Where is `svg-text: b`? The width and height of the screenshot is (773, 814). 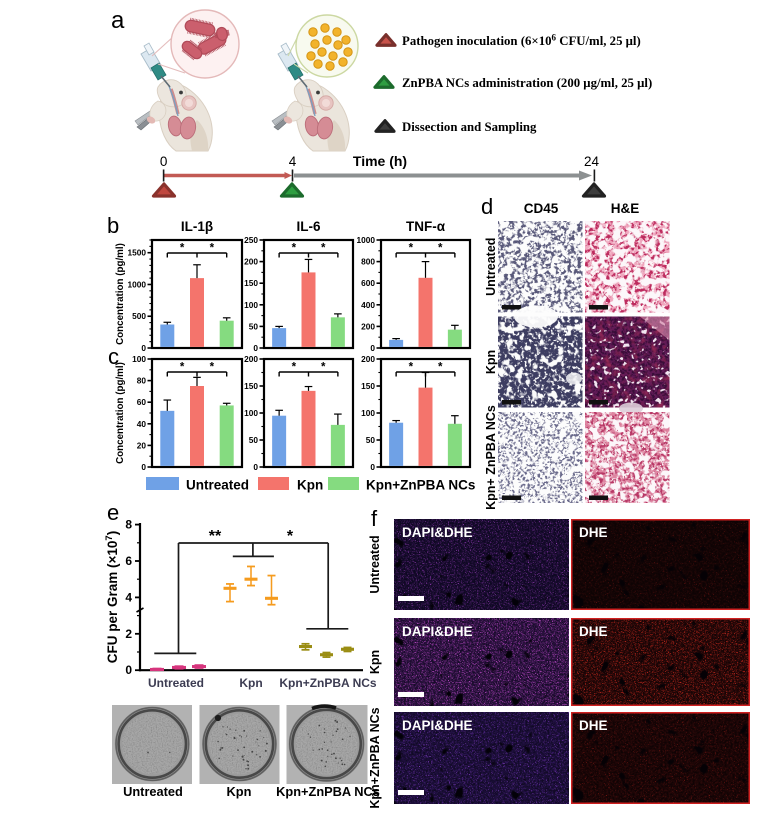 svg-text: b is located at coordinates (113, 225).